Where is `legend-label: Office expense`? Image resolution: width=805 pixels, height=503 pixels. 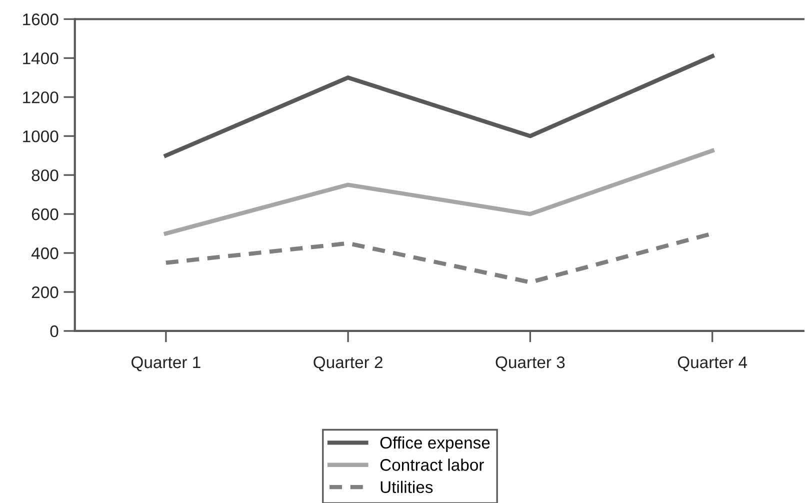
legend-label: Office expense is located at coordinates (435, 444).